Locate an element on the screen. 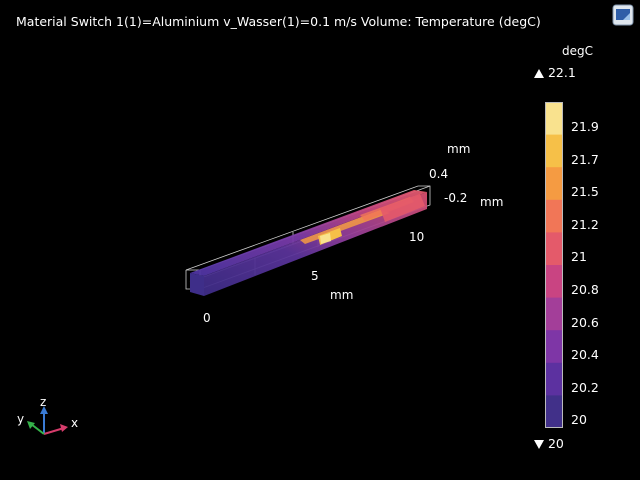 Image resolution: width=640 pixels, height=480 pixels. x-axis-unit: mm is located at coordinates (341, 295).